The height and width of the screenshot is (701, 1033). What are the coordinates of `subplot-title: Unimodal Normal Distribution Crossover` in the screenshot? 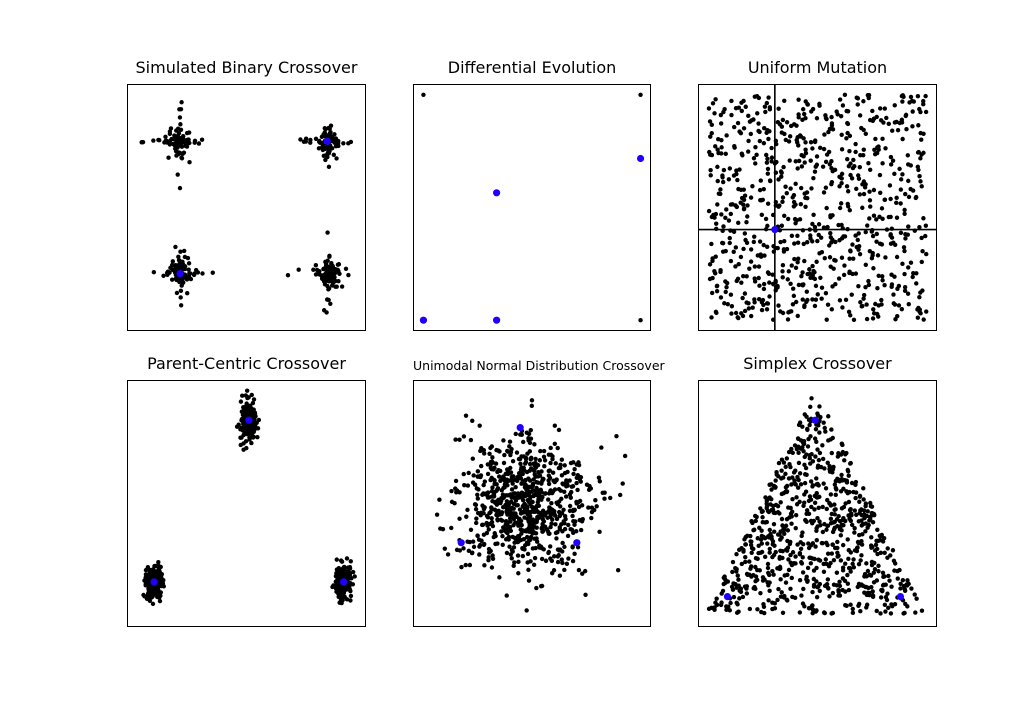 It's located at (539, 365).